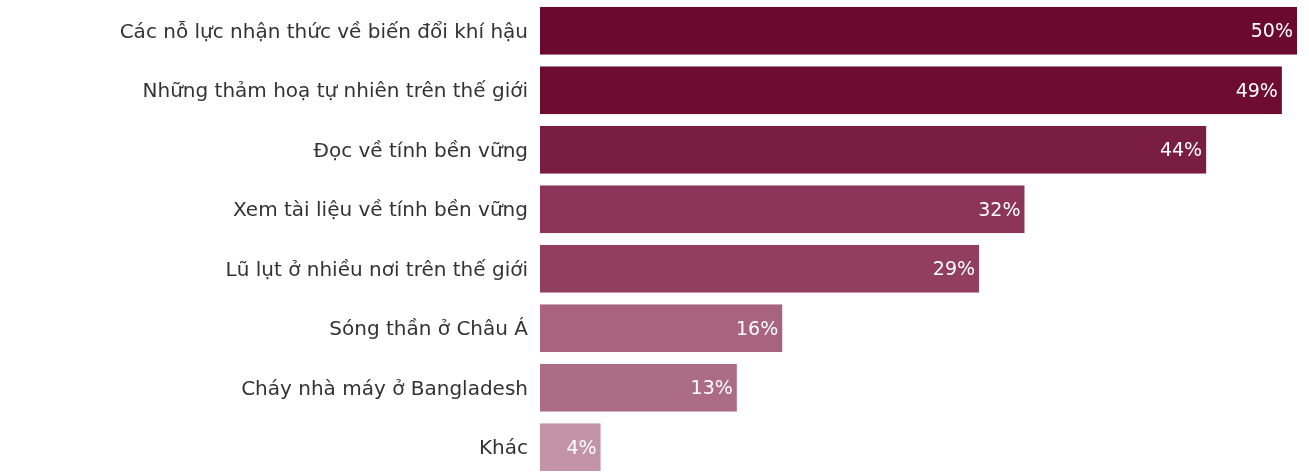  I want to click on y-tick-label: Cháy nhà máy ở Bangladesh, so click(384, 387).